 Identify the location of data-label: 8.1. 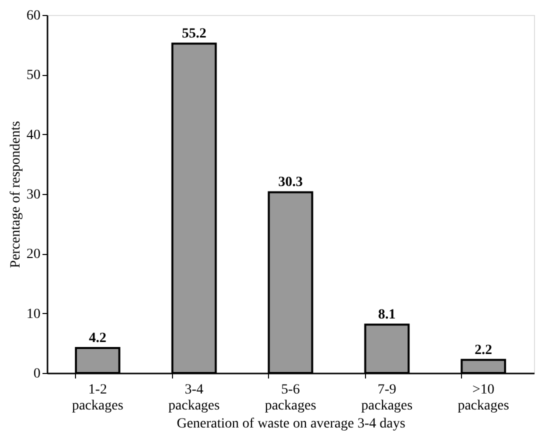
(387, 315).